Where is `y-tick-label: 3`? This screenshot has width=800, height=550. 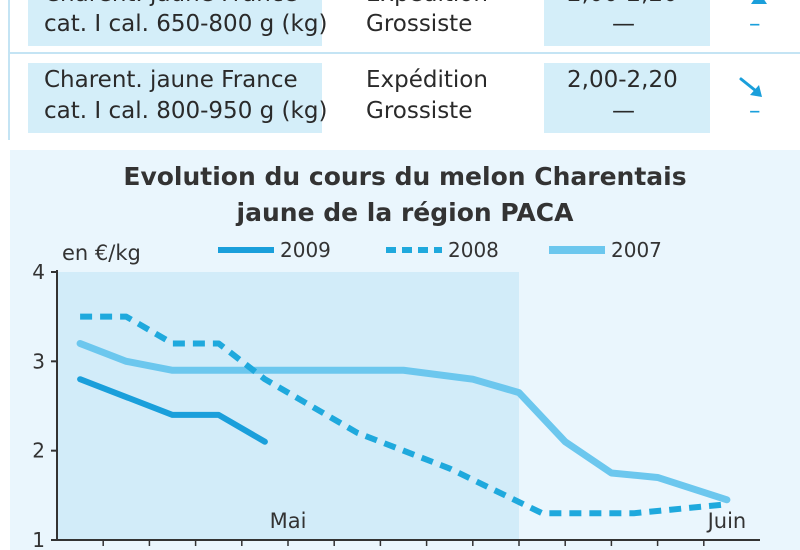
y-tick-label: 3 is located at coordinates (38, 361).